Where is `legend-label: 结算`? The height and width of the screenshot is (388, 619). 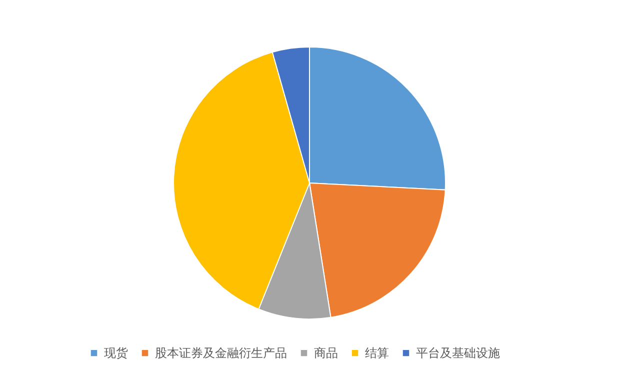 legend-label: 结算 is located at coordinates (377, 353).